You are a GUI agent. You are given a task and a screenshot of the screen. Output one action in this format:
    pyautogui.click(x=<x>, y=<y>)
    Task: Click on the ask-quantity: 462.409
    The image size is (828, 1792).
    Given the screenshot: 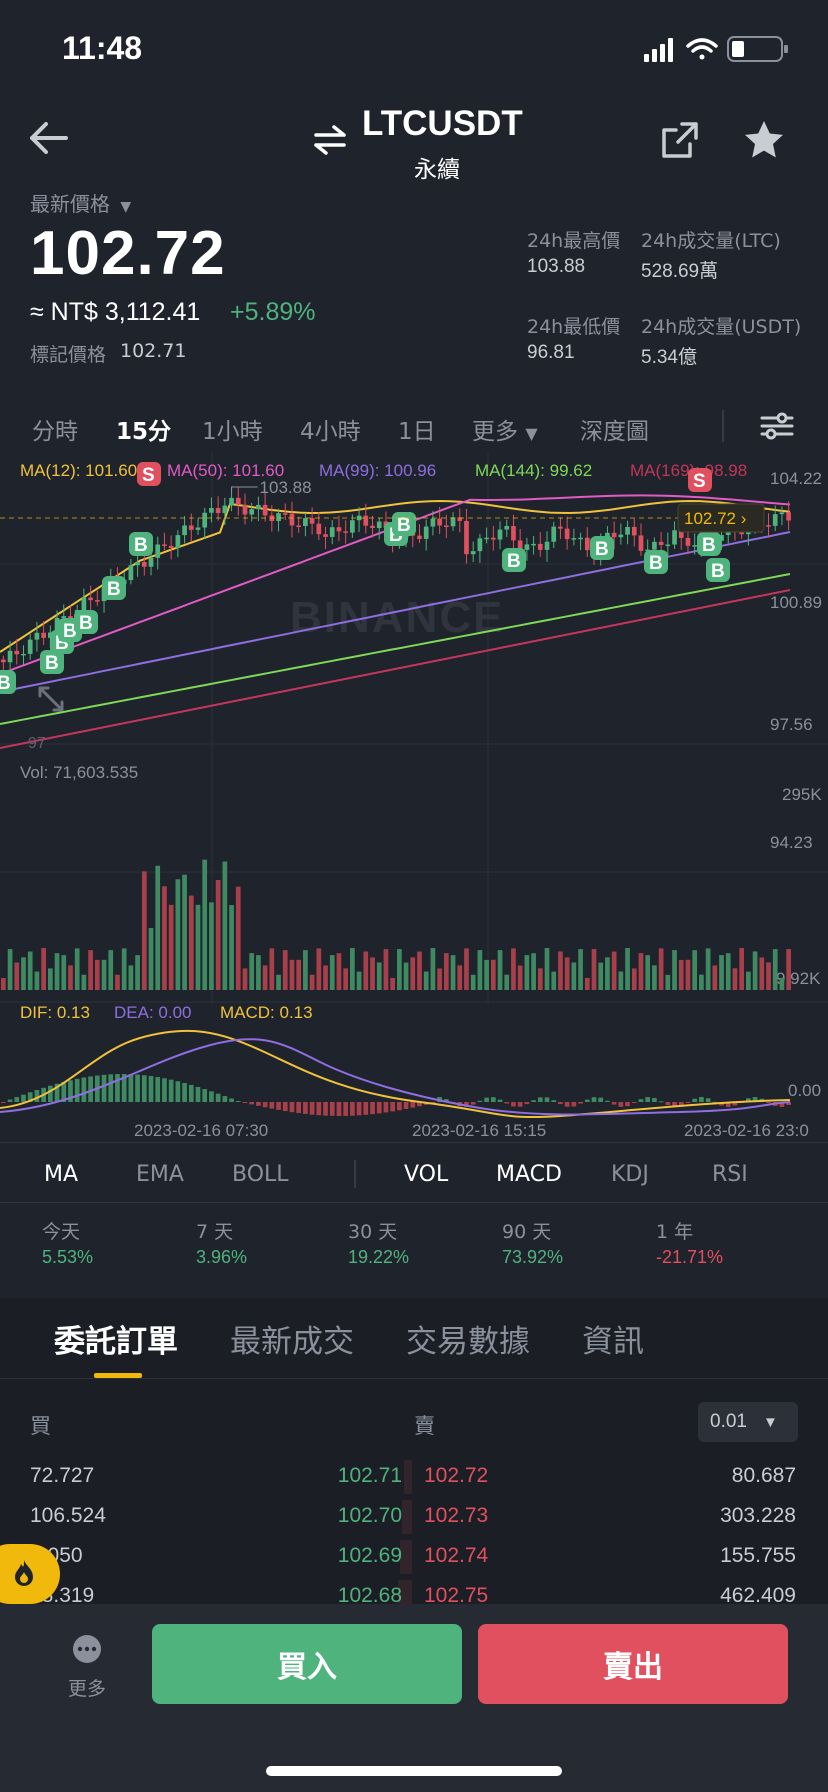 What is the action you would take?
    pyautogui.click(x=758, y=1595)
    